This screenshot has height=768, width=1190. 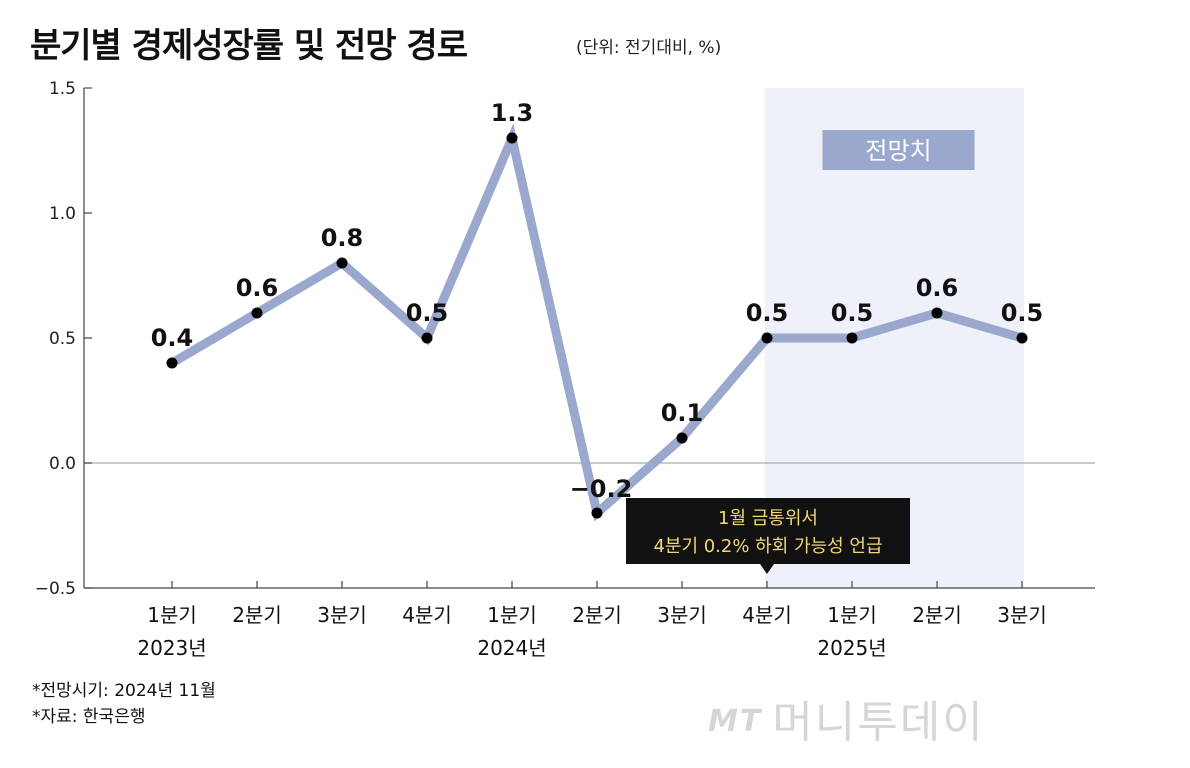 What do you see at coordinates (124, 704) in the screenshot?
I see `footnotes: *전망시기: 2024년 11월 *자료: 한국은행` at bounding box center [124, 704].